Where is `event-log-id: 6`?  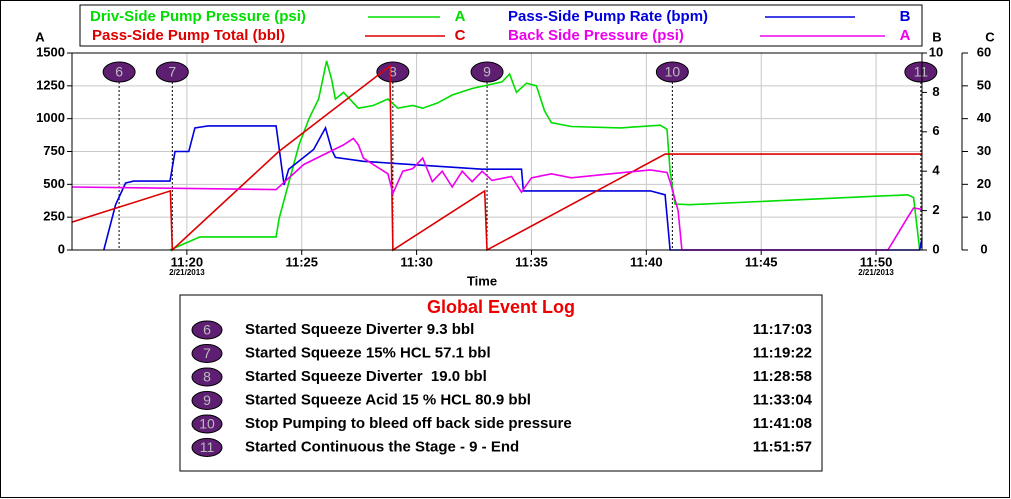
event-log-id: 6 is located at coordinates (207, 330).